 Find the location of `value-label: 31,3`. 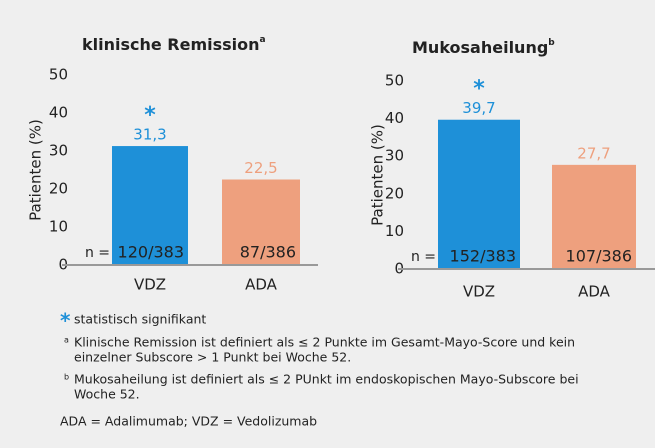

value-label: 31,3 is located at coordinates (149, 135).